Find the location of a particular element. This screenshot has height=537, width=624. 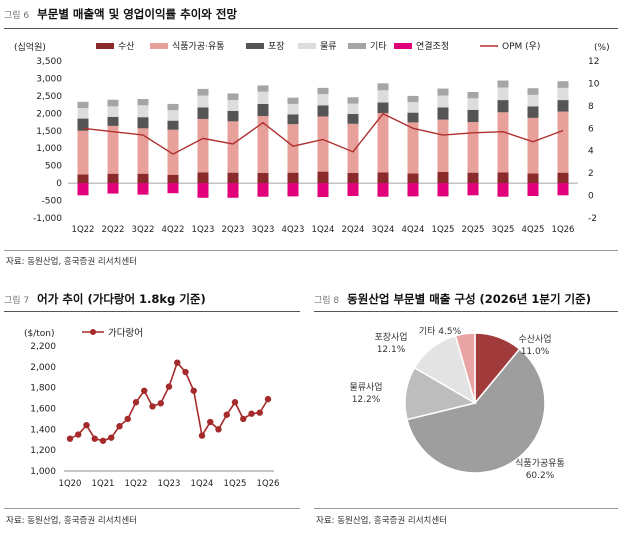

slice-label: 수산사업 is located at coordinates (534, 339).